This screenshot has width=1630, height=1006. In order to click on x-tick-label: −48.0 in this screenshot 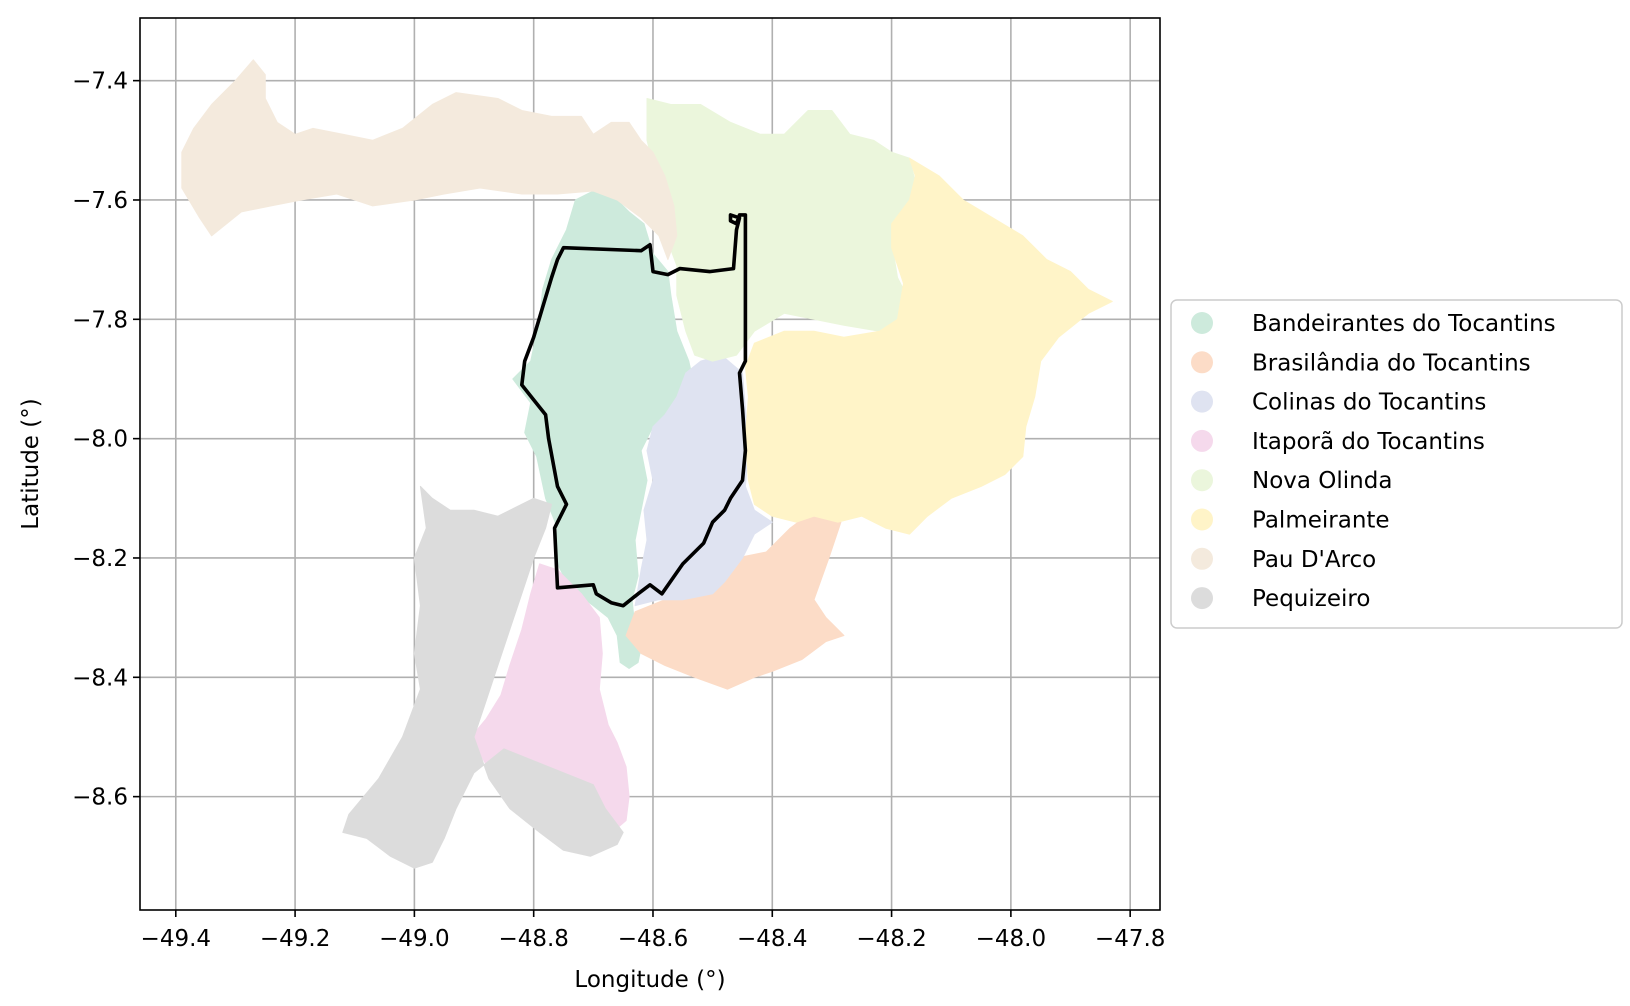, I will do `click(1011, 939)`.